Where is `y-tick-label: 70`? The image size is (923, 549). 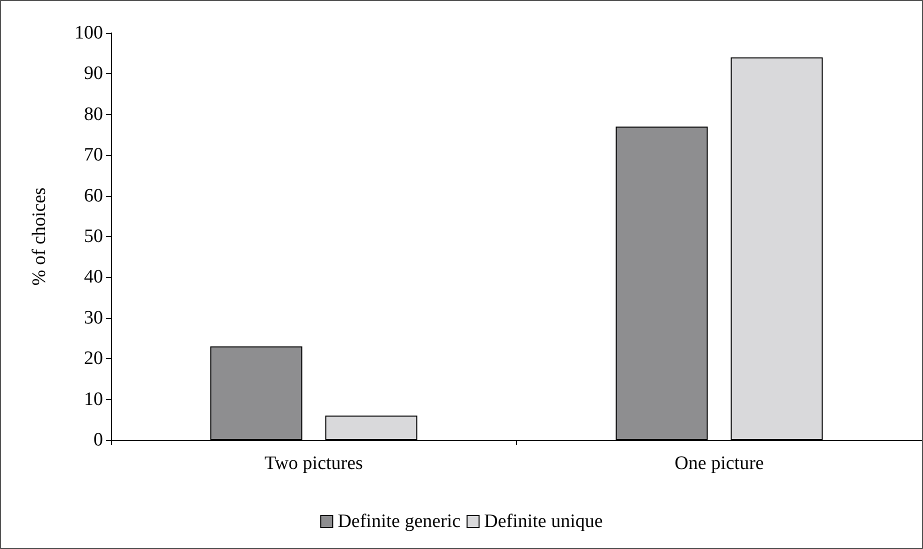 y-tick-label: 70 is located at coordinates (93, 155).